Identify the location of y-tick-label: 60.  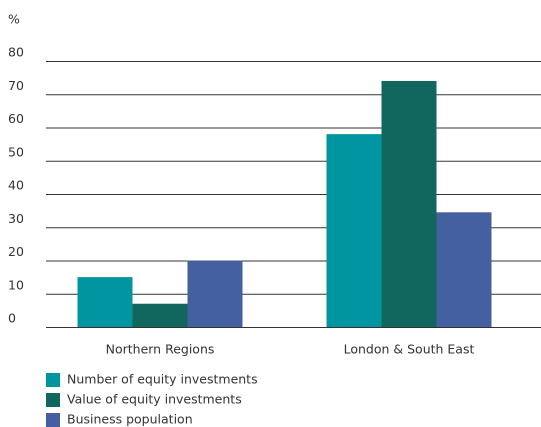
(16, 118).